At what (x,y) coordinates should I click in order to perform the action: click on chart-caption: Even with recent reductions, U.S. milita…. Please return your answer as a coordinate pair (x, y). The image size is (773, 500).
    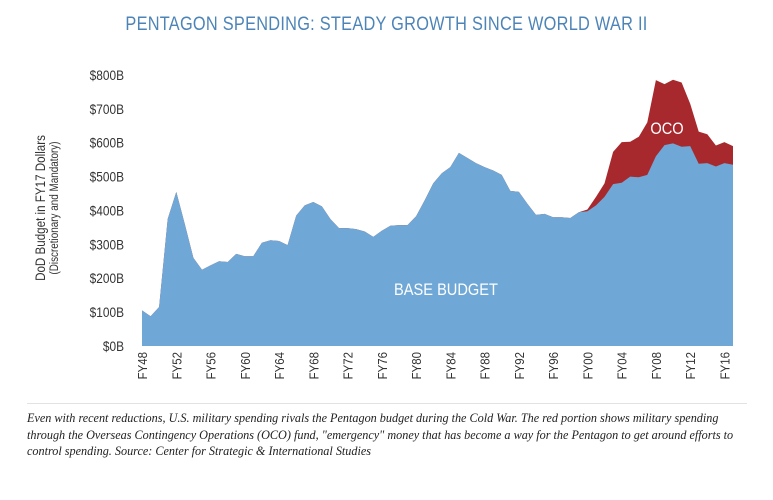
    Looking at the image, I should click on (380, 434).